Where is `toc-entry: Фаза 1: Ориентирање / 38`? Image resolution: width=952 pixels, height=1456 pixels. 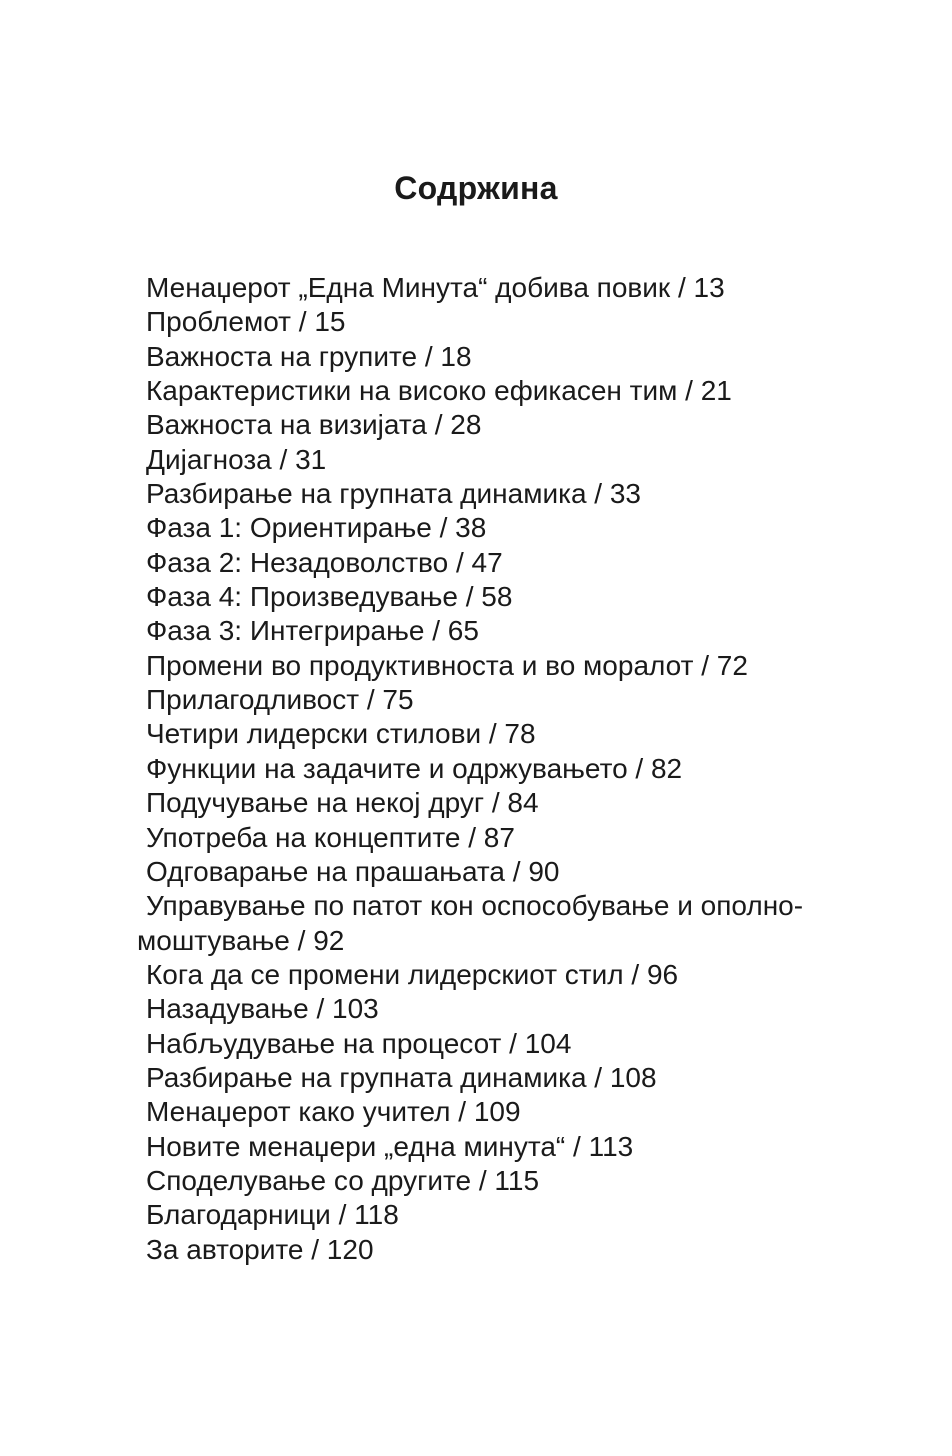 toc-entry: Фаза 1: Ориентирање / 38 is located at coordinates (470, 528).